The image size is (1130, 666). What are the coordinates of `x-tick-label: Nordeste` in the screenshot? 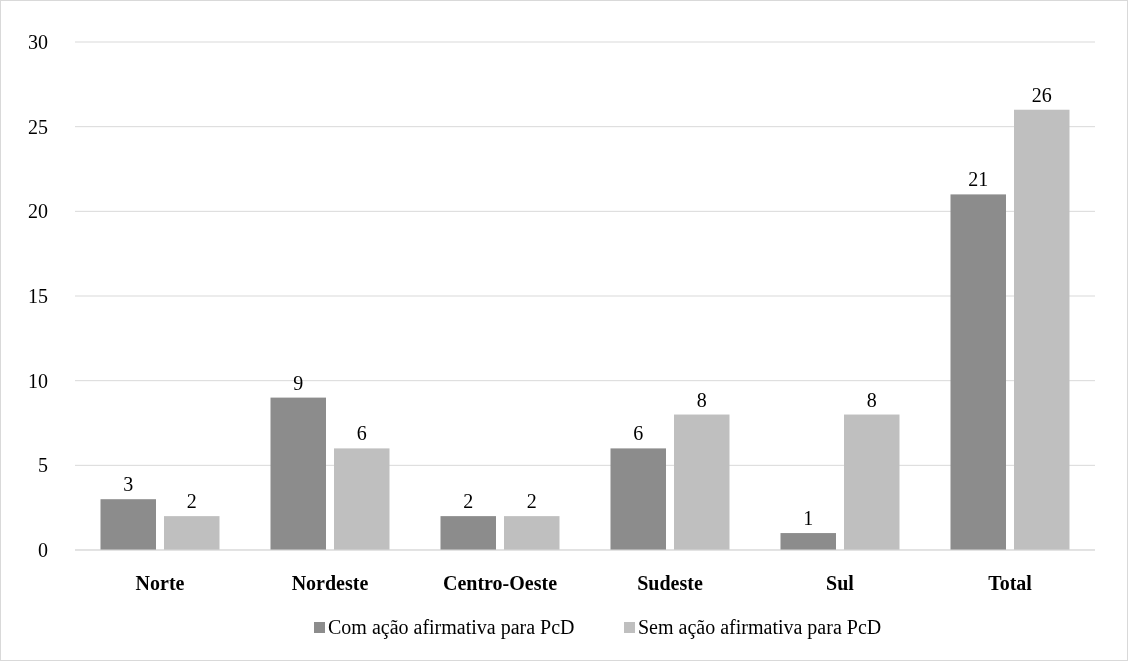 It's located at (330, 583).